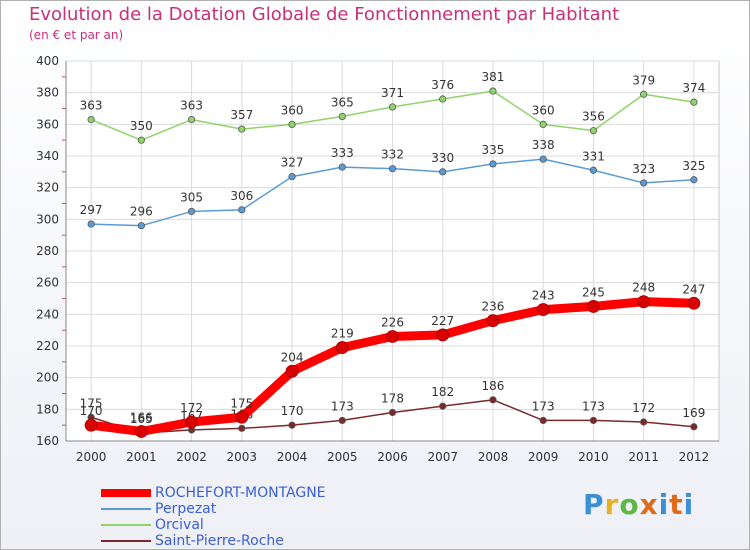 This screenshot has height=550, width=750. Describe the element at coordinates (179, 525) in the screenshot. I see `legend-label: Orcival` at that location.